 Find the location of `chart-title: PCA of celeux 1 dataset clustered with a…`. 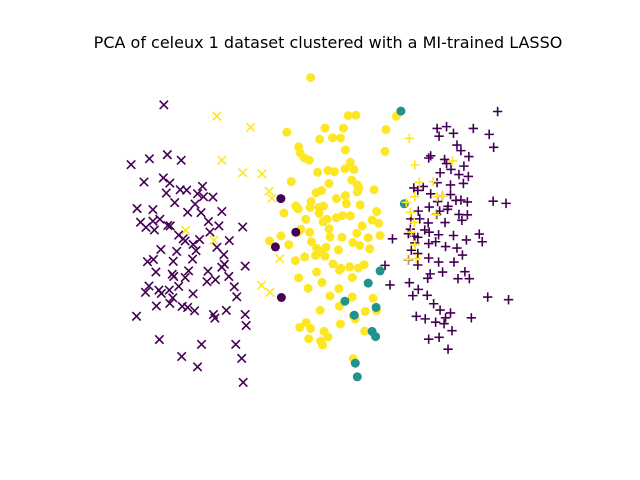

chart-title: PCA of celeux 1 dataset clustered with a… is located at coordinates (328, 42).